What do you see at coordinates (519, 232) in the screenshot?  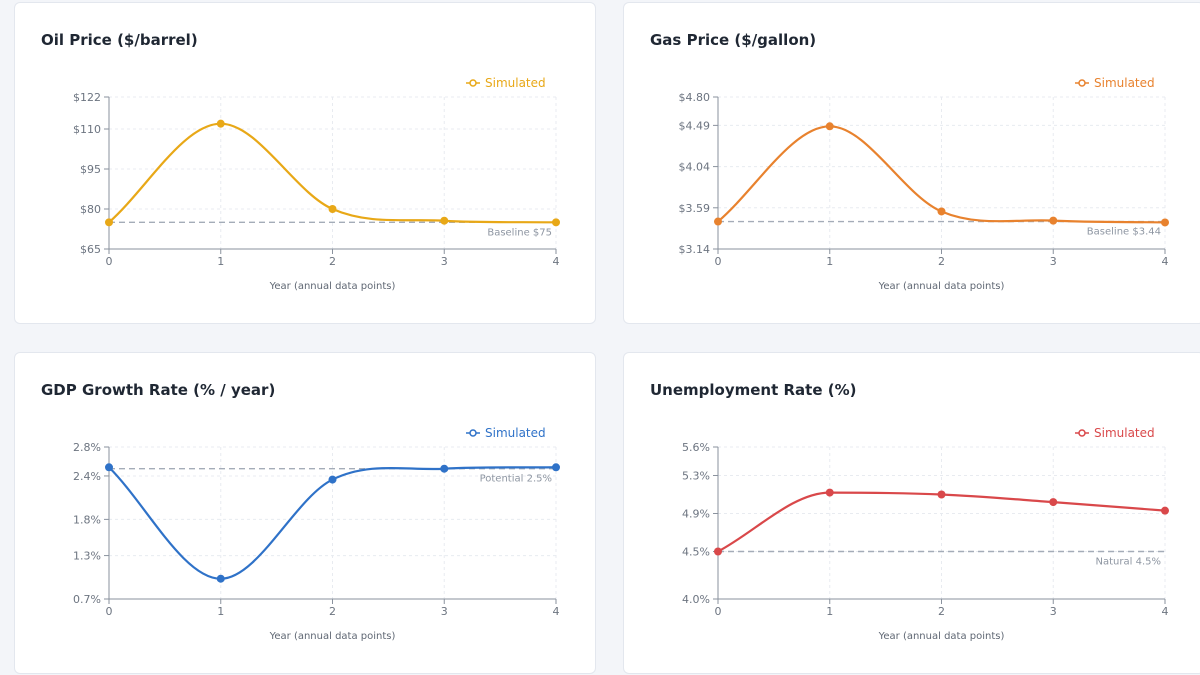 I see `reference-line-label: Baseline $75` at bounding box center [519, 232].